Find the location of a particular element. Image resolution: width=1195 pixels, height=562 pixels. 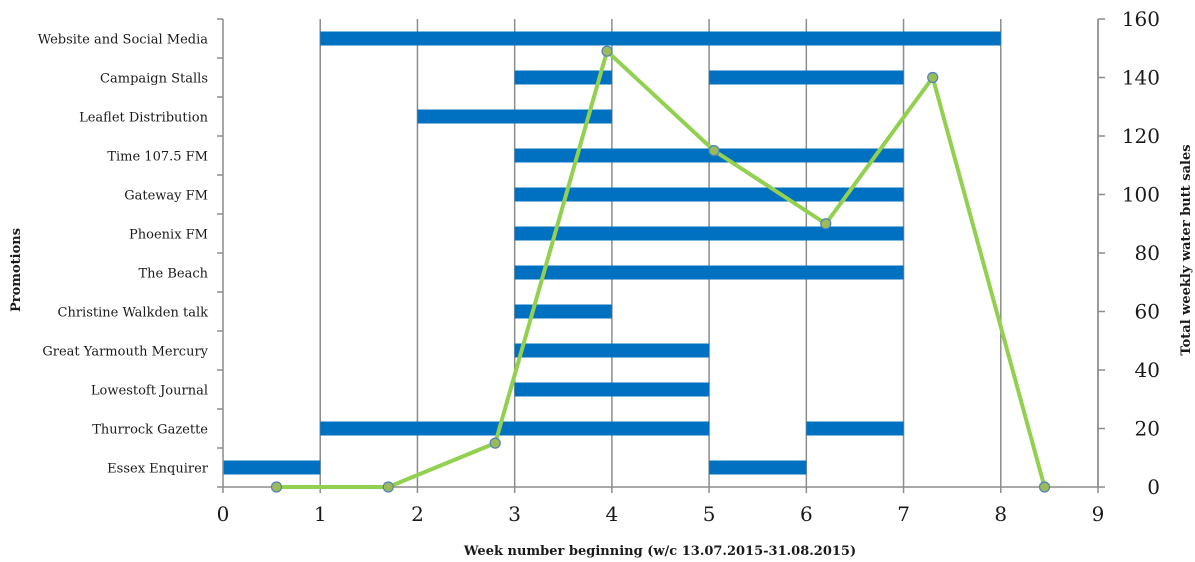

category-label: Time 107.5 FM is located at coordinates (157, 157).